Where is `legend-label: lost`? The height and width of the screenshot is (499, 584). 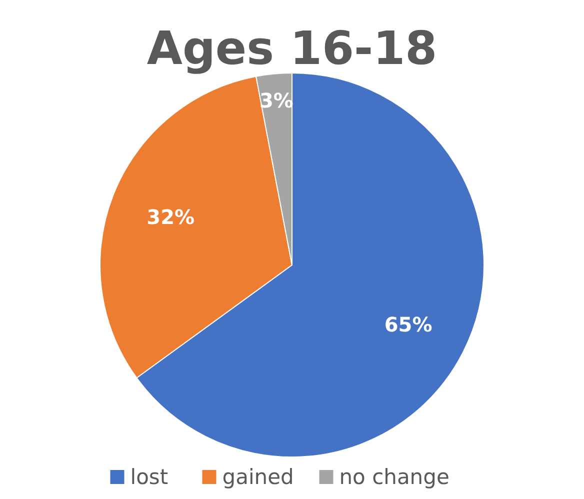
legend-label: lost is located at coordinates (149, 477).